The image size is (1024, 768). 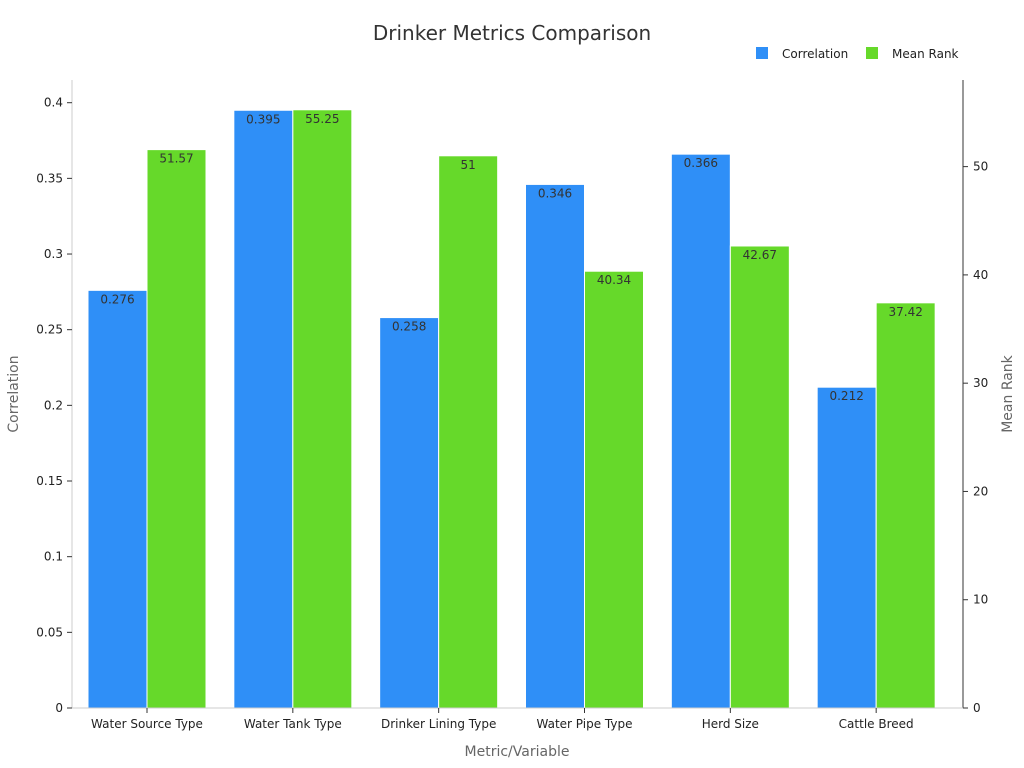 What do you see at coordinates (980, 383) in the screenshot?
I see `y-right-tick-label-3: 30` at bounding box center [980, 383].